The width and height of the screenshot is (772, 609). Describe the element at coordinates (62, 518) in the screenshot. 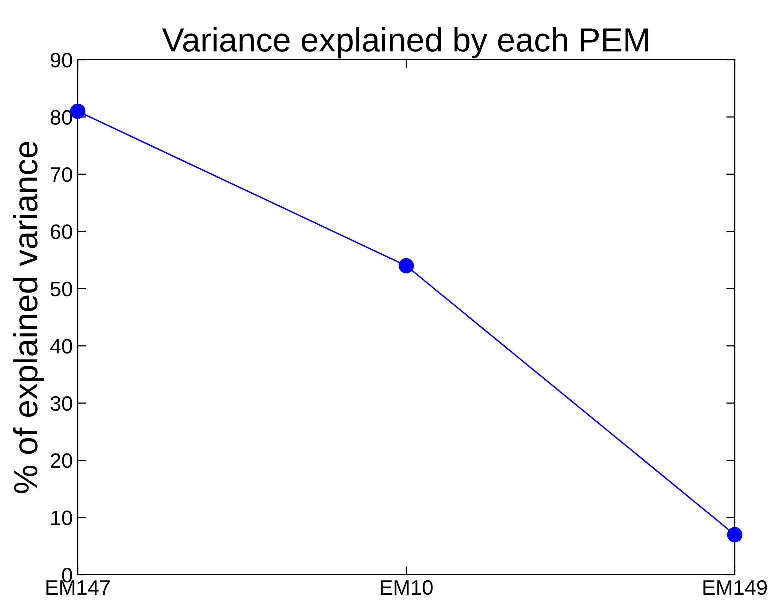

I see `y-tick-label: 10` at that location.